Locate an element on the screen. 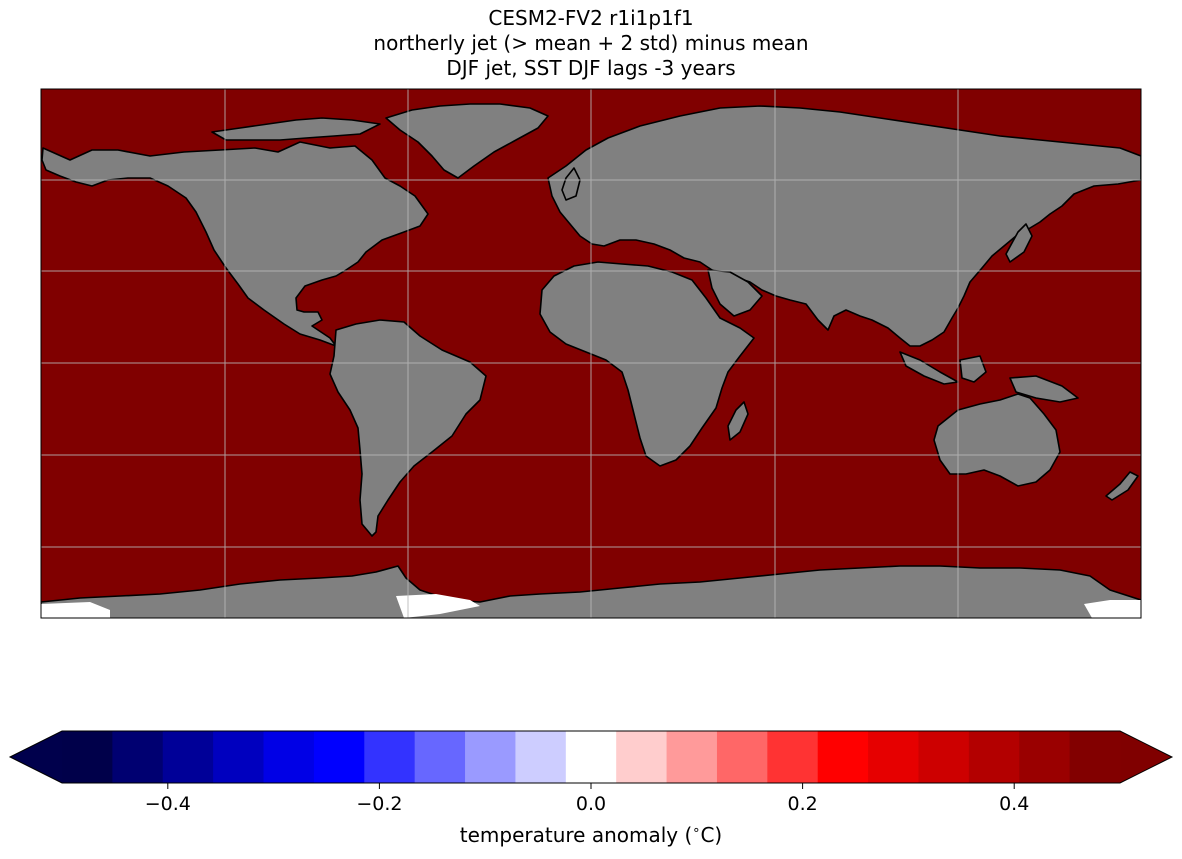  colorbar-over-extend is located at coordinates (1146, 757).